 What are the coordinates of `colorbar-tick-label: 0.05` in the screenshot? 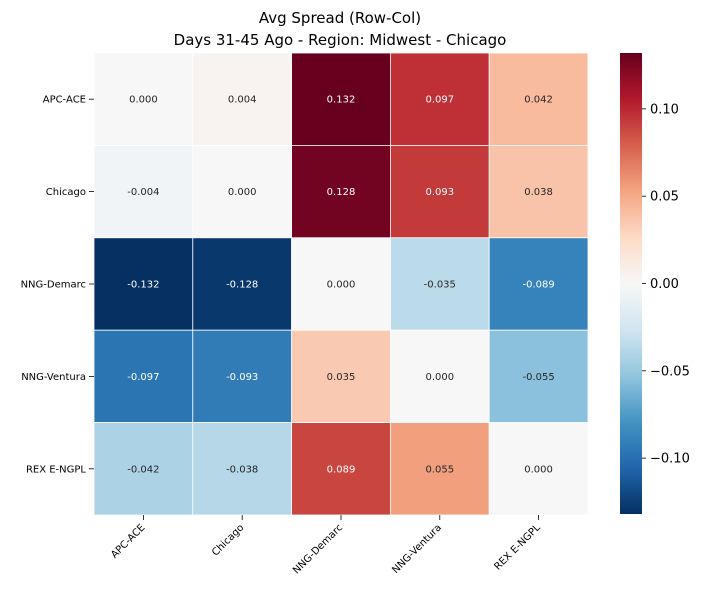 It's located at (664, 197).